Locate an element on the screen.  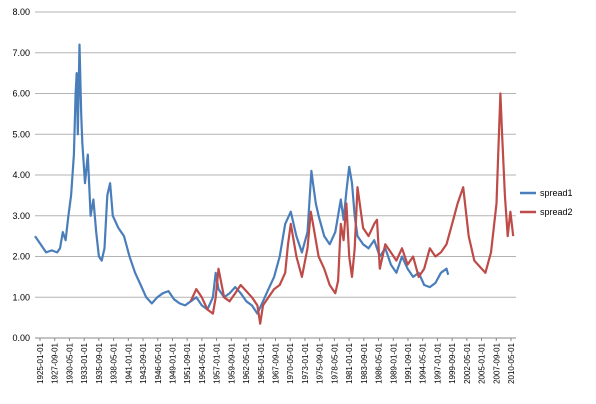
x-tick-label: 1997-01-01 is located at coordinates (437, 362).